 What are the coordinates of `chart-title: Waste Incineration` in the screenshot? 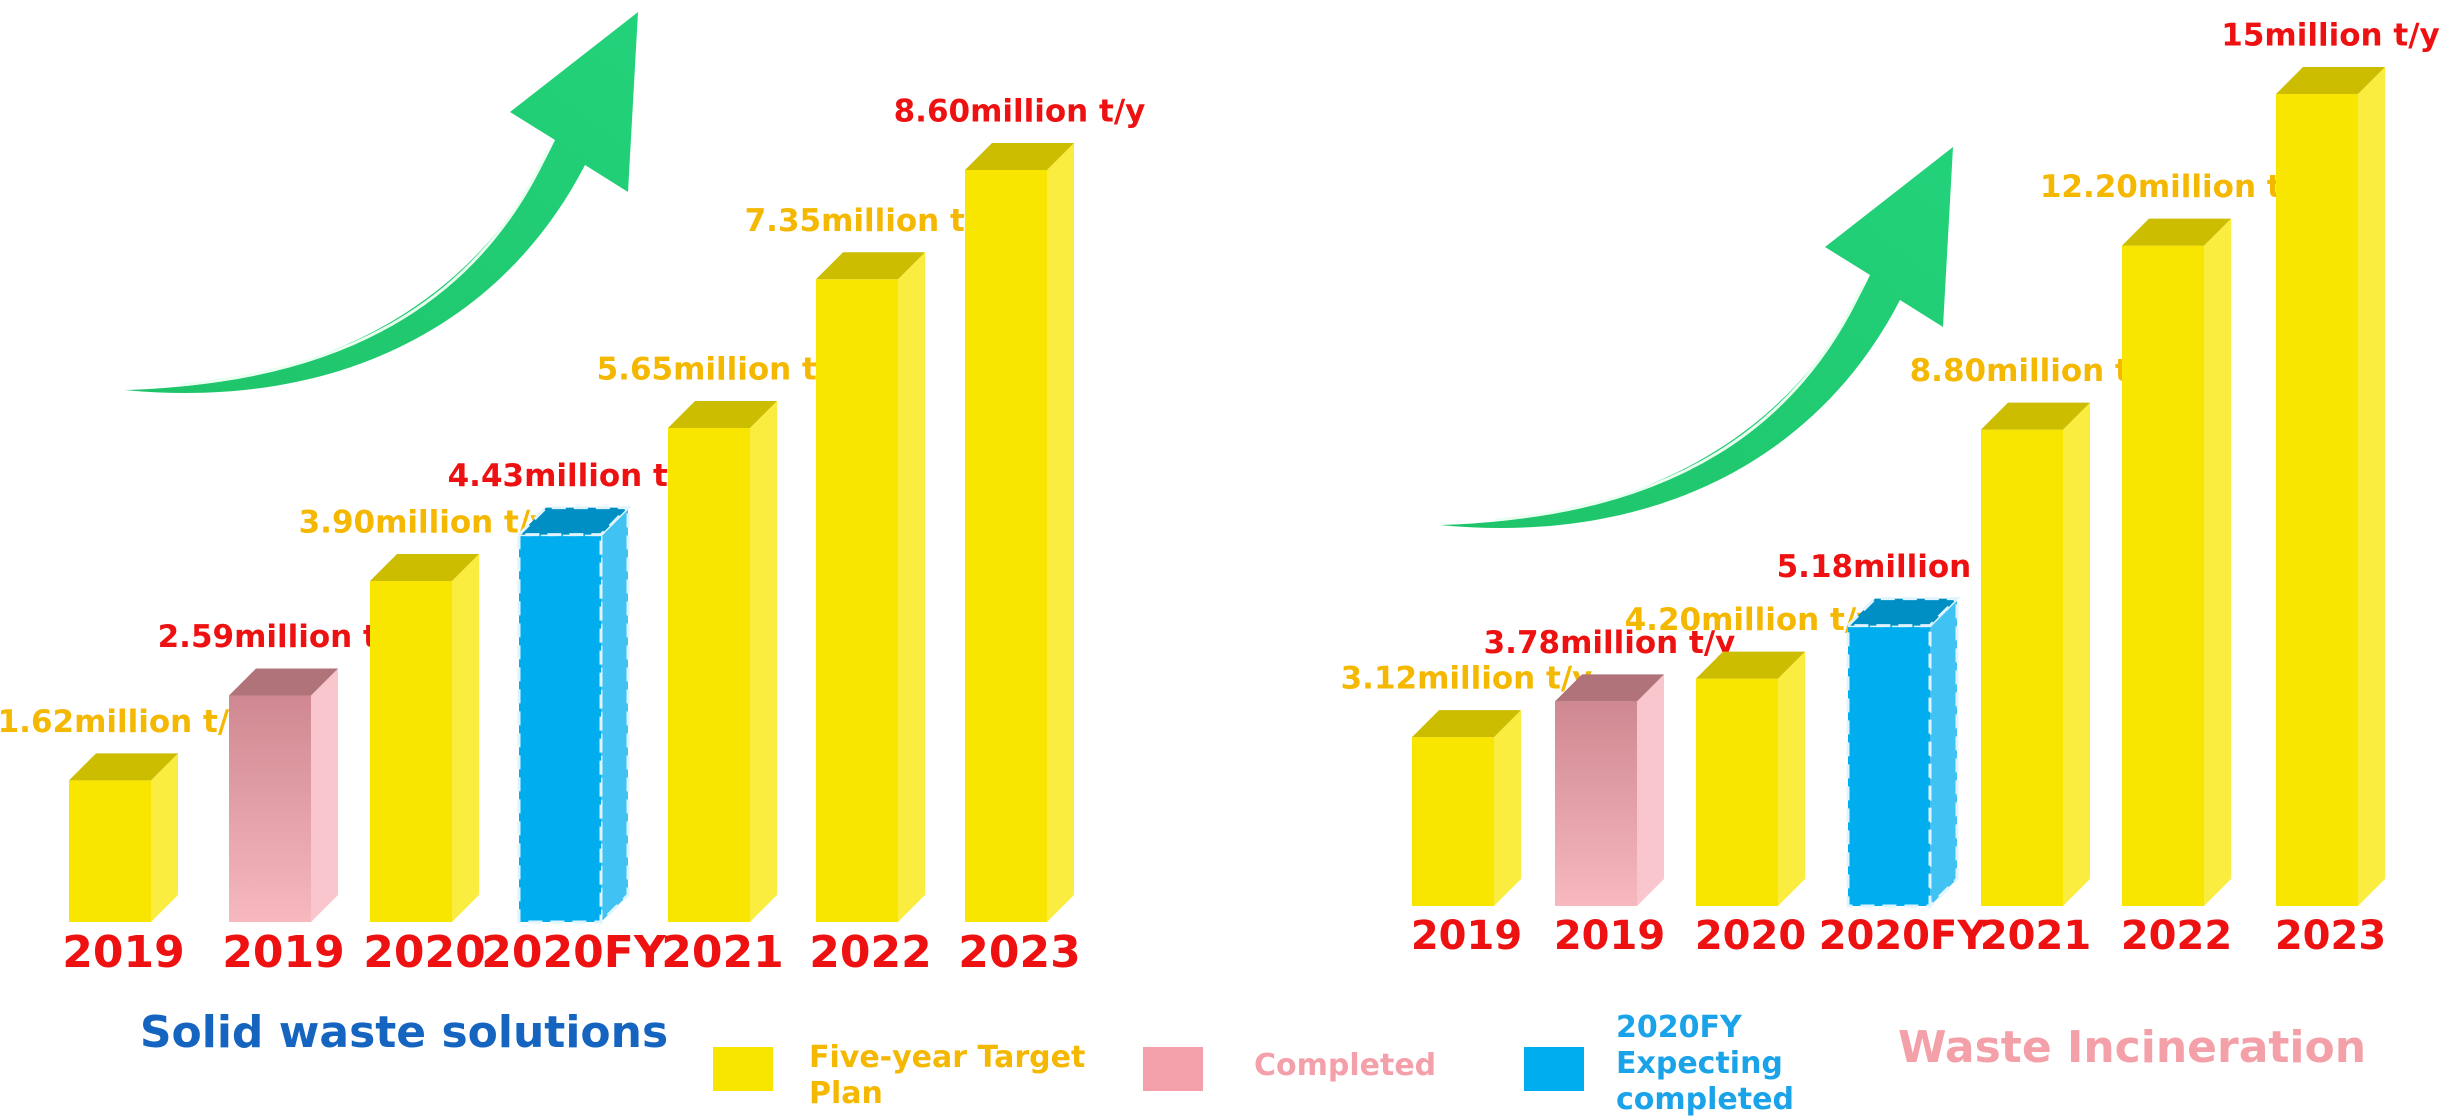 It's located at (2132, 1047).